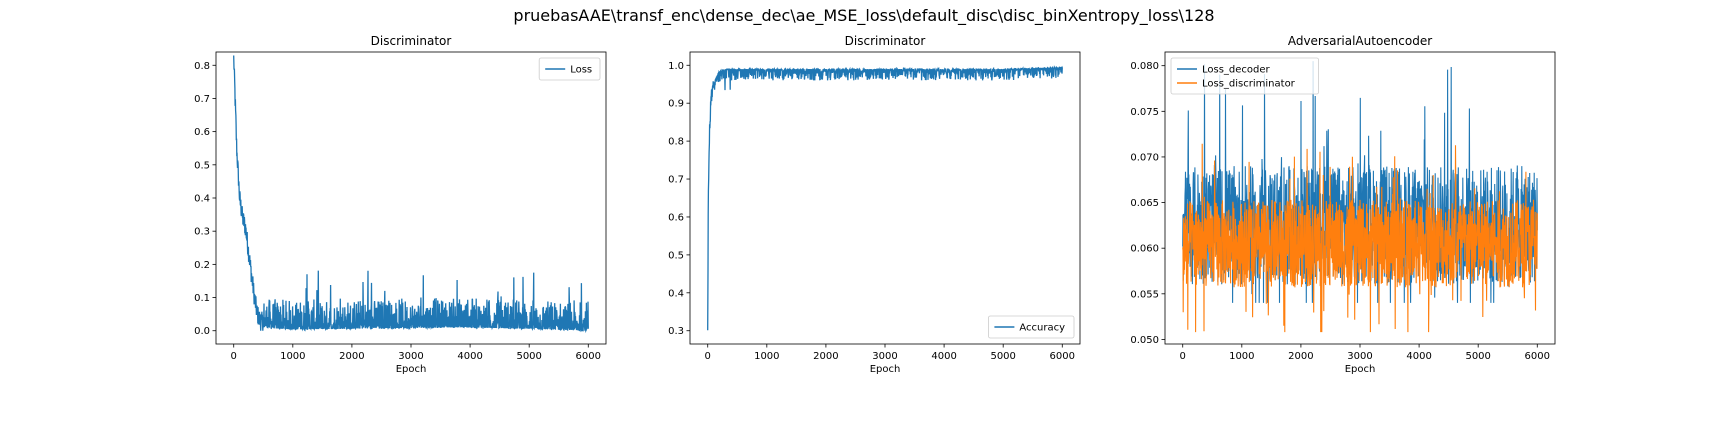 Image resolution: width=1728 pixels, height=432 pixels. I want to click on legend: Loss, so click(569, 69).